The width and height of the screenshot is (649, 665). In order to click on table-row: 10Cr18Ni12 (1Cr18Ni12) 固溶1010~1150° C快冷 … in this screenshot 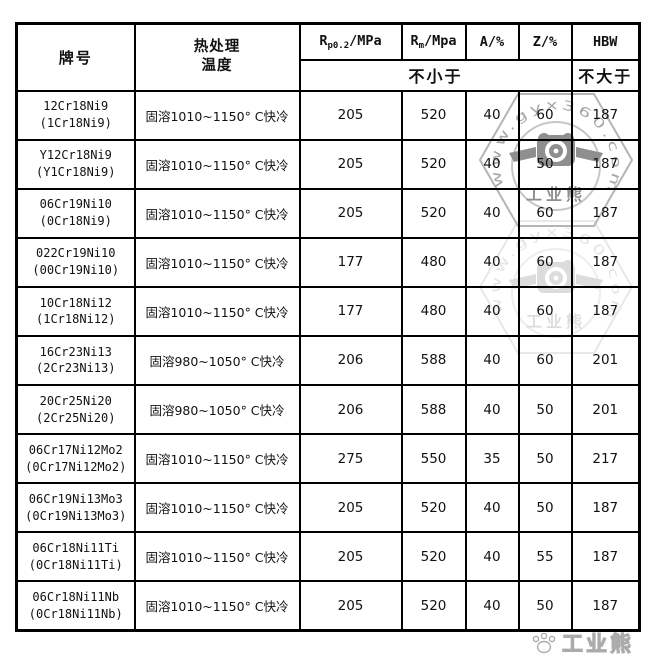, I will do `click(328, 311)`.